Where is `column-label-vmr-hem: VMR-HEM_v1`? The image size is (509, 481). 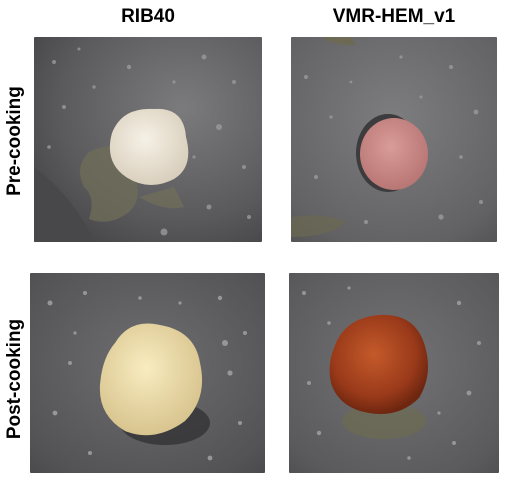 column-label-vmr-hem: VMR-HEM_v1 is located at coordinates (394, 16).